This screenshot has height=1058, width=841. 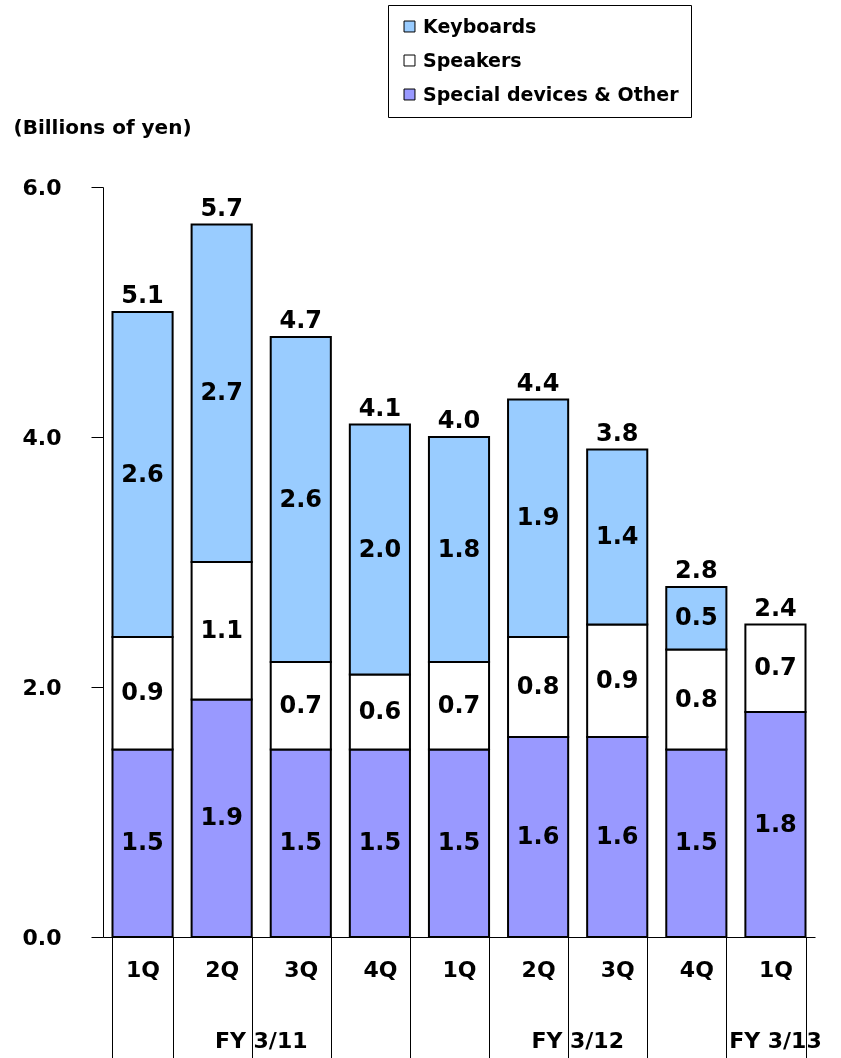 I want to click on text: 2.7, so click(x=221, y=392).